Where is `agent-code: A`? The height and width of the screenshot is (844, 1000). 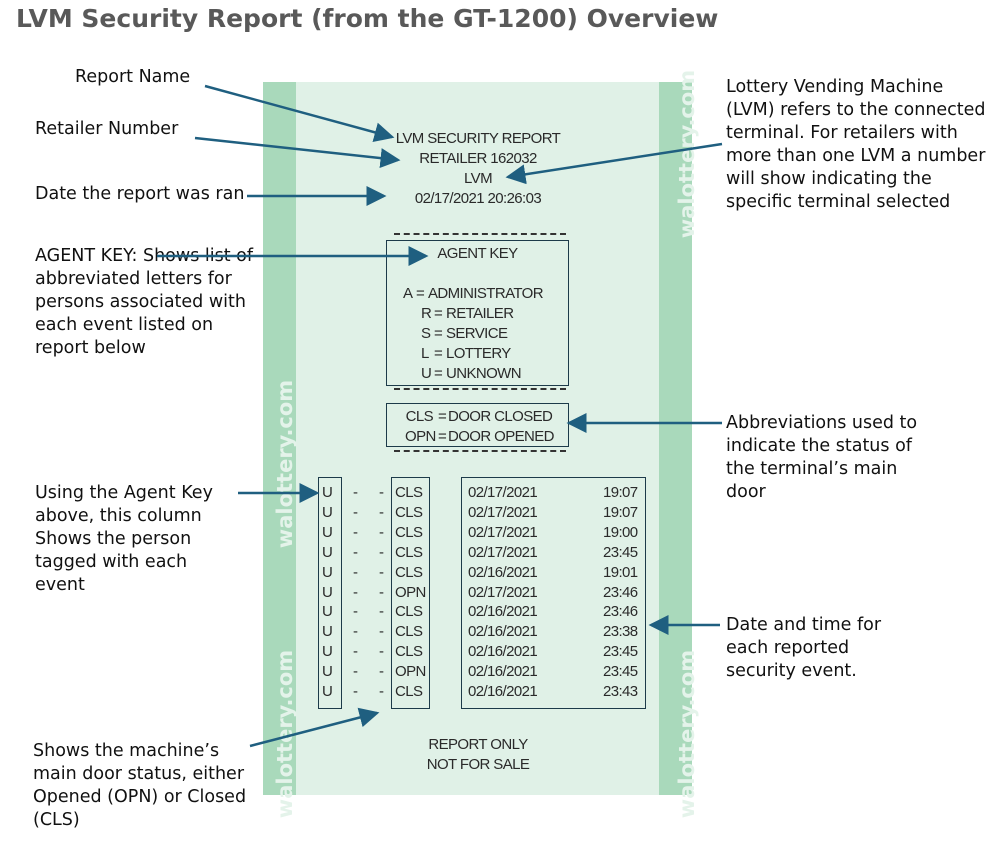 agent-code: A is located at coordinates (408, 293).